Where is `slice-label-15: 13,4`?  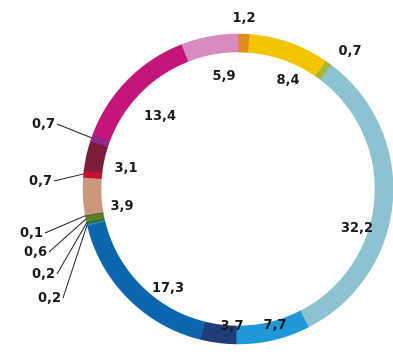
slice-label-15: 13,4 is located at coordinates (160, 116).